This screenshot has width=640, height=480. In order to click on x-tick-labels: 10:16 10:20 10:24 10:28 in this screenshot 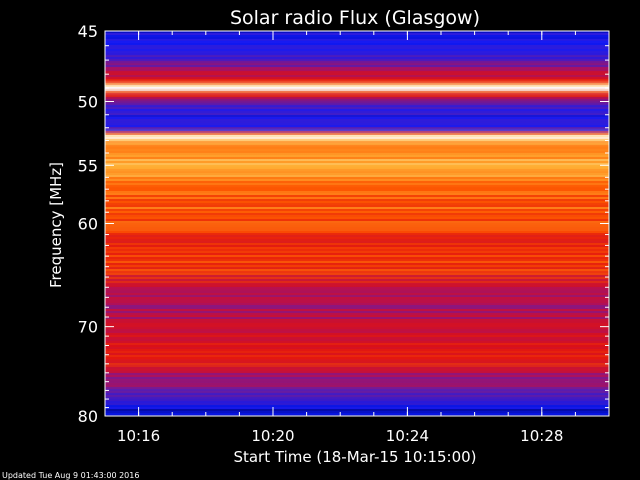, I will do `click(340, 436)`.